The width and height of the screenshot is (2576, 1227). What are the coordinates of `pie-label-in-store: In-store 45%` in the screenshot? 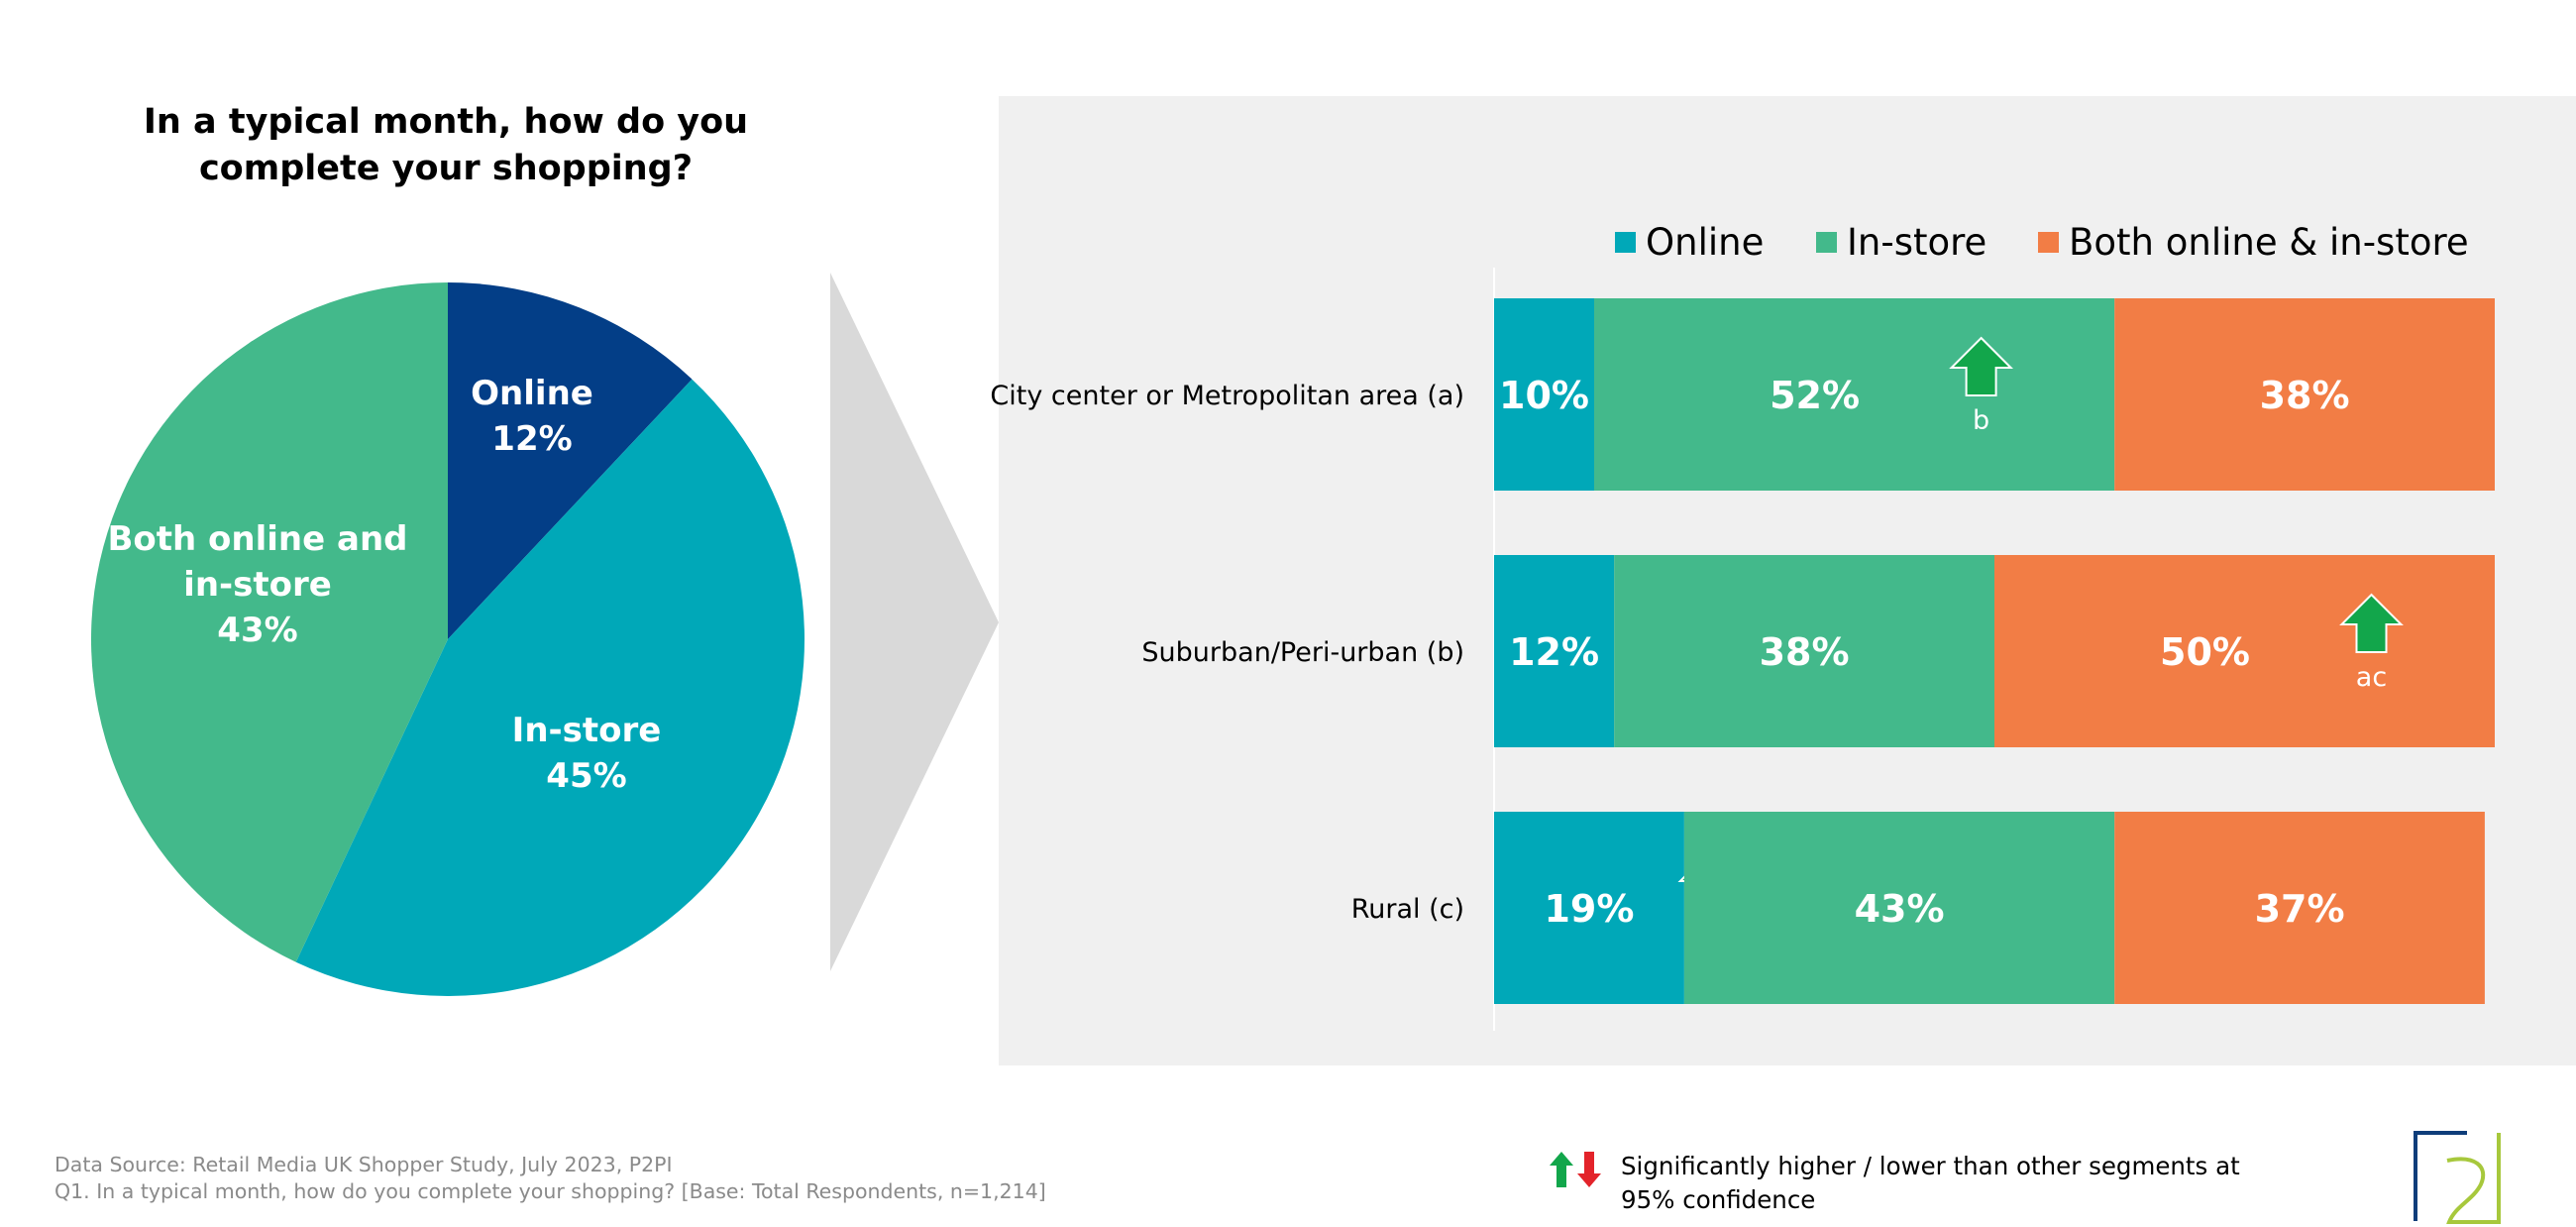 It's located at (587, 753).